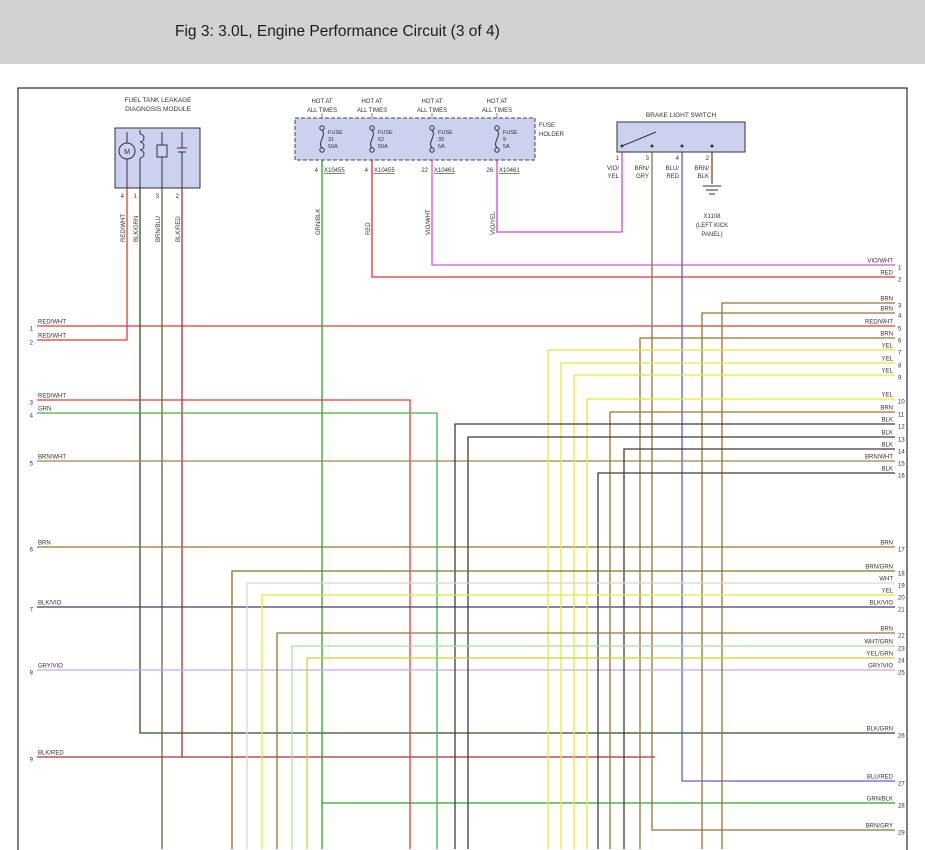 This screenshot has width=925, height=850. I want to click on fuse-pin-number: 26, so click(489, 171).